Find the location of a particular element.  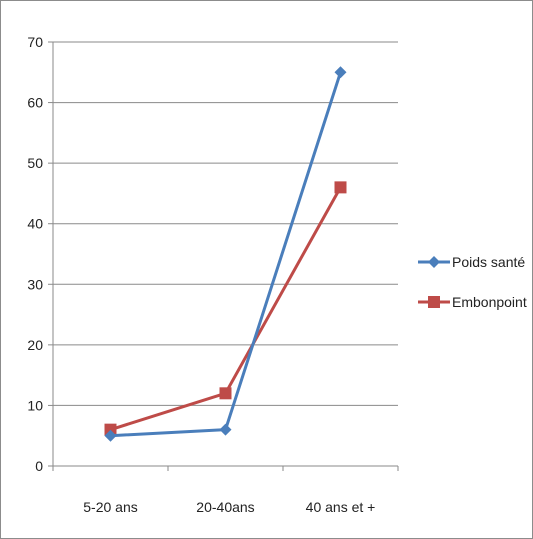

x-tick-label: 20-40ans is located at coordinates (225, 507).